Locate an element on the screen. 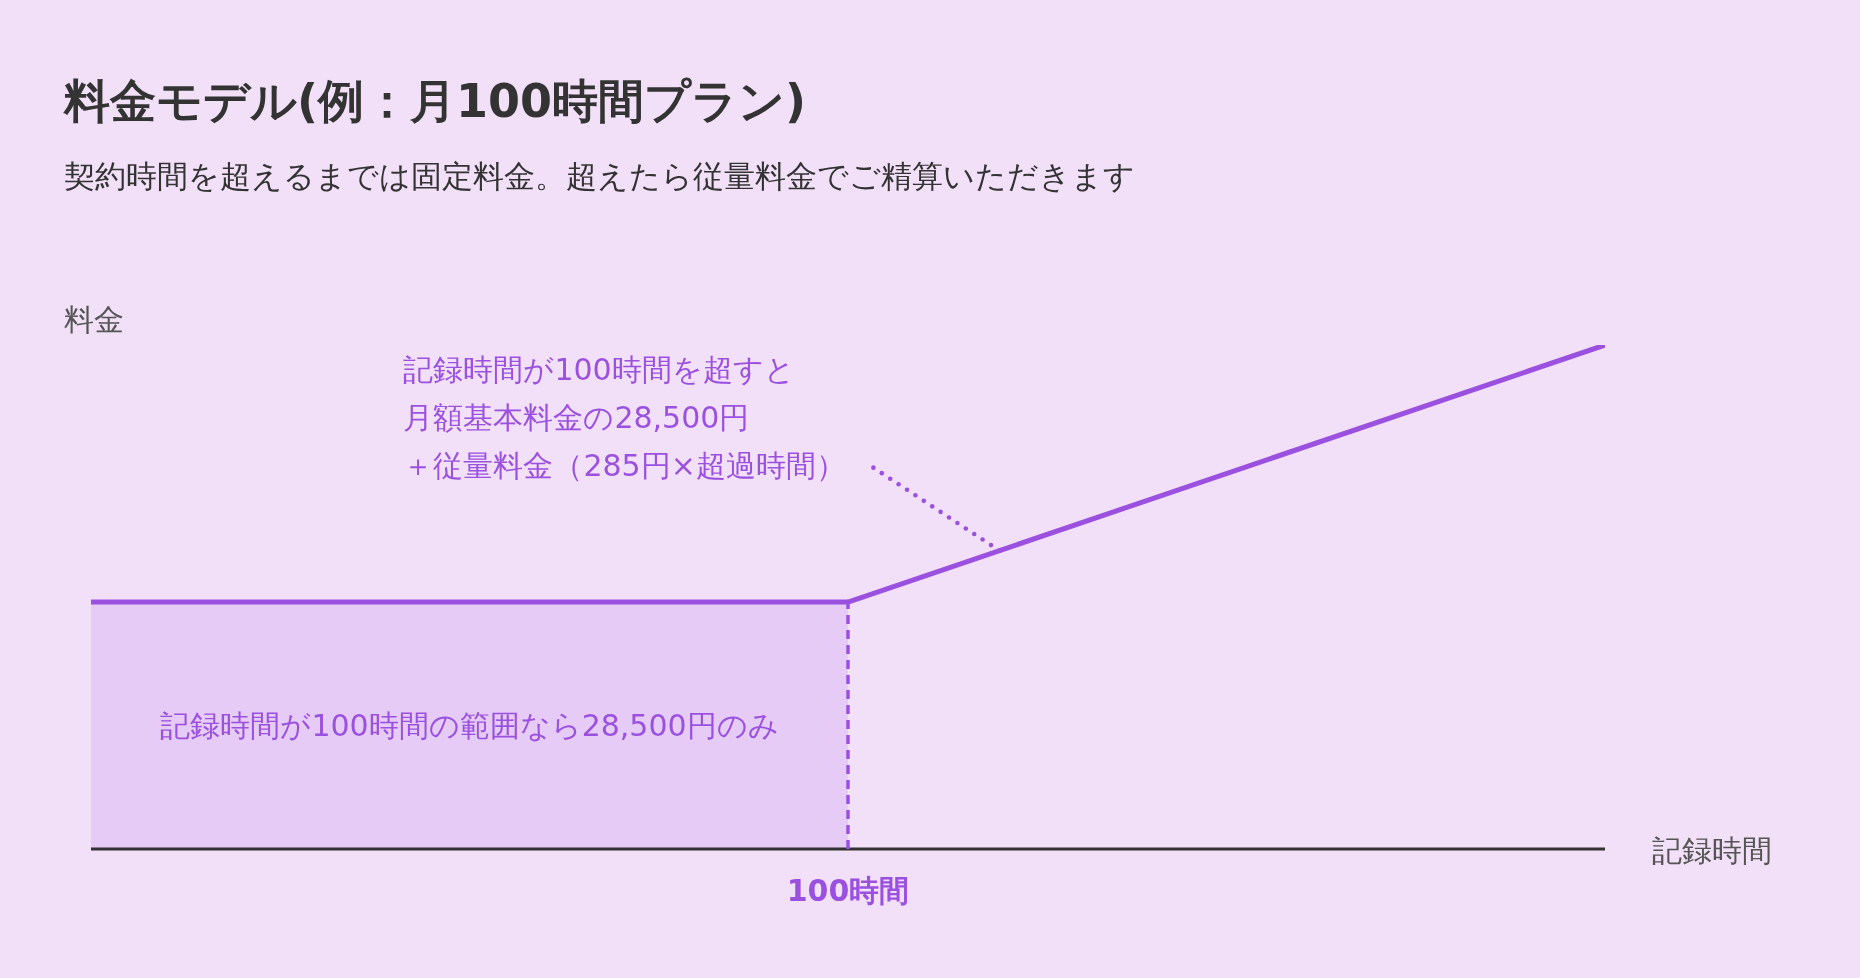 Image resolution: width=1860 pixels, height=978 pixels. annotation: 記録時間が100時間を超すと月額基本料金の28,500円＋従量料金（285円×超過時間） is located at coordinates (624, 417).